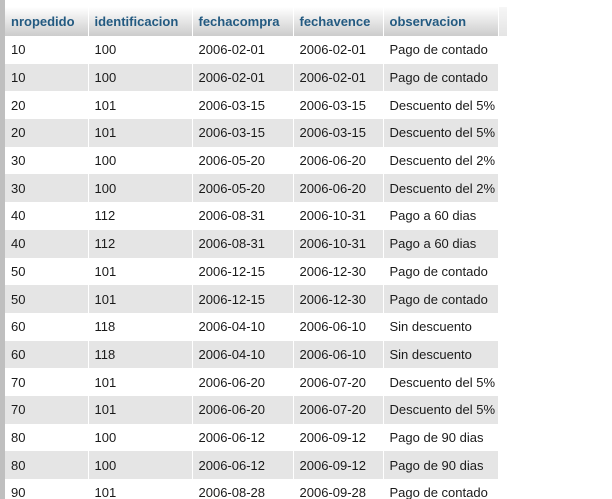 This screenshot has width=612, height=499. I want to click on cell-nropedido: 60, so click(47, 354).